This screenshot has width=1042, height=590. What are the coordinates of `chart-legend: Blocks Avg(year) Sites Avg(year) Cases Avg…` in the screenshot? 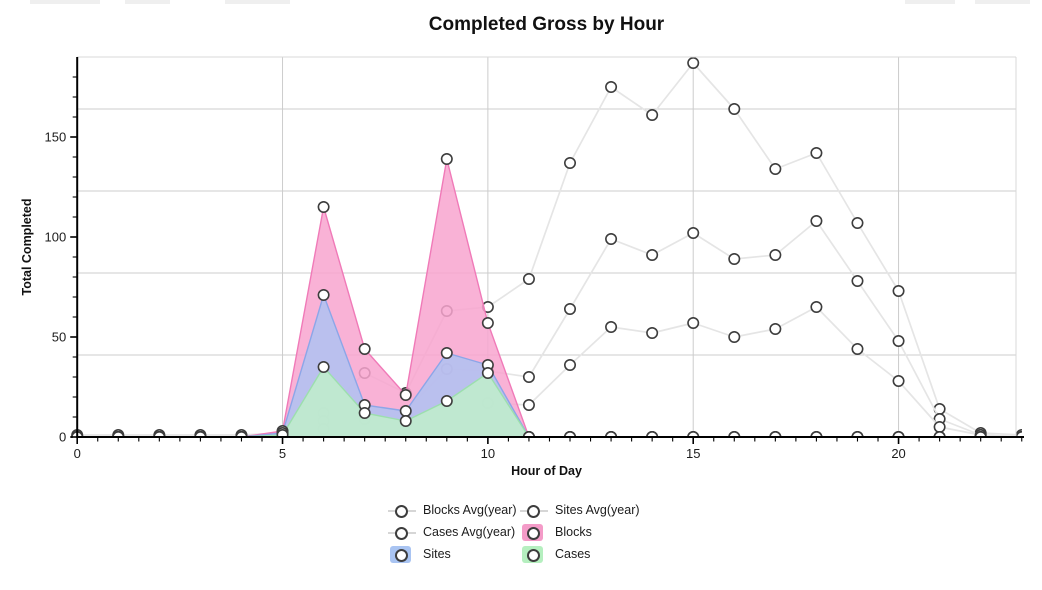 It's located at (524, 532).